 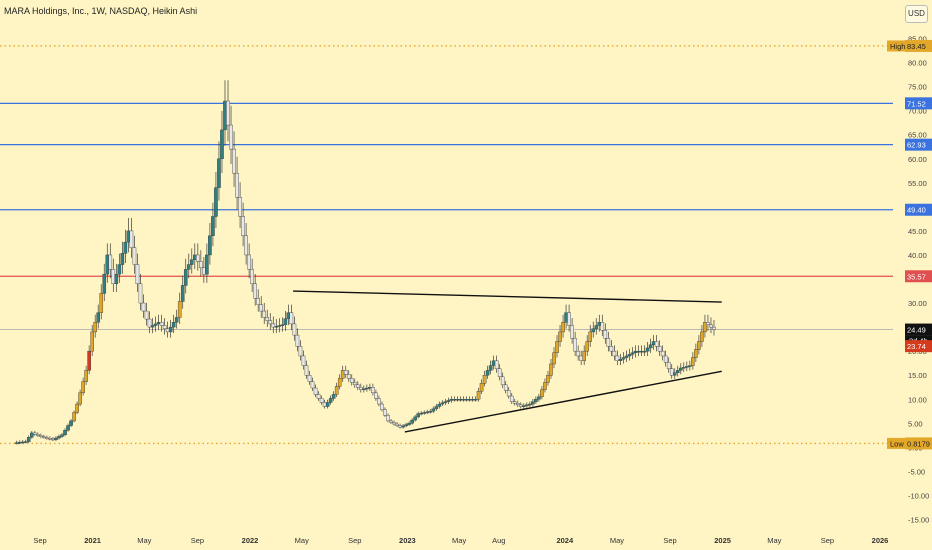 I want to click on currency-button: USD, so click(x=916, y=14).